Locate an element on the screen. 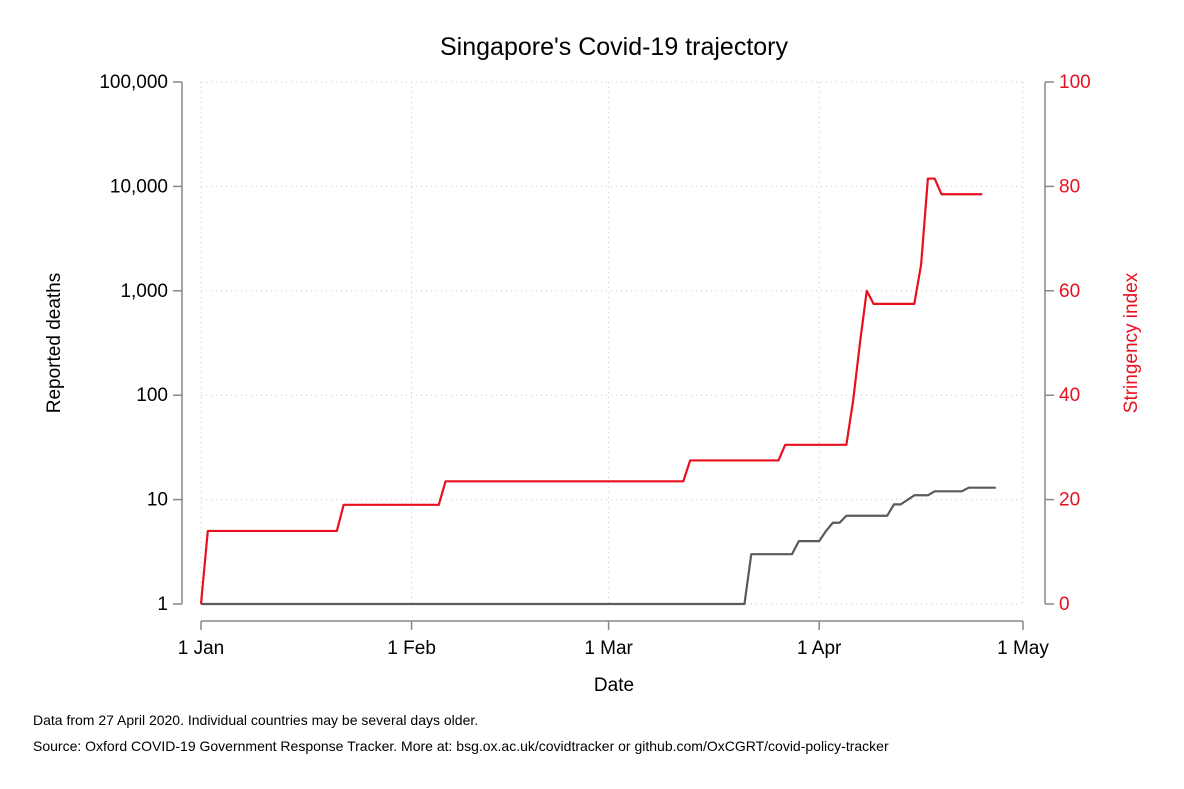 The width and height of the screenshot is (1184, 789). x-tick-label: 1 Feb is located at coordinates (411, 648).